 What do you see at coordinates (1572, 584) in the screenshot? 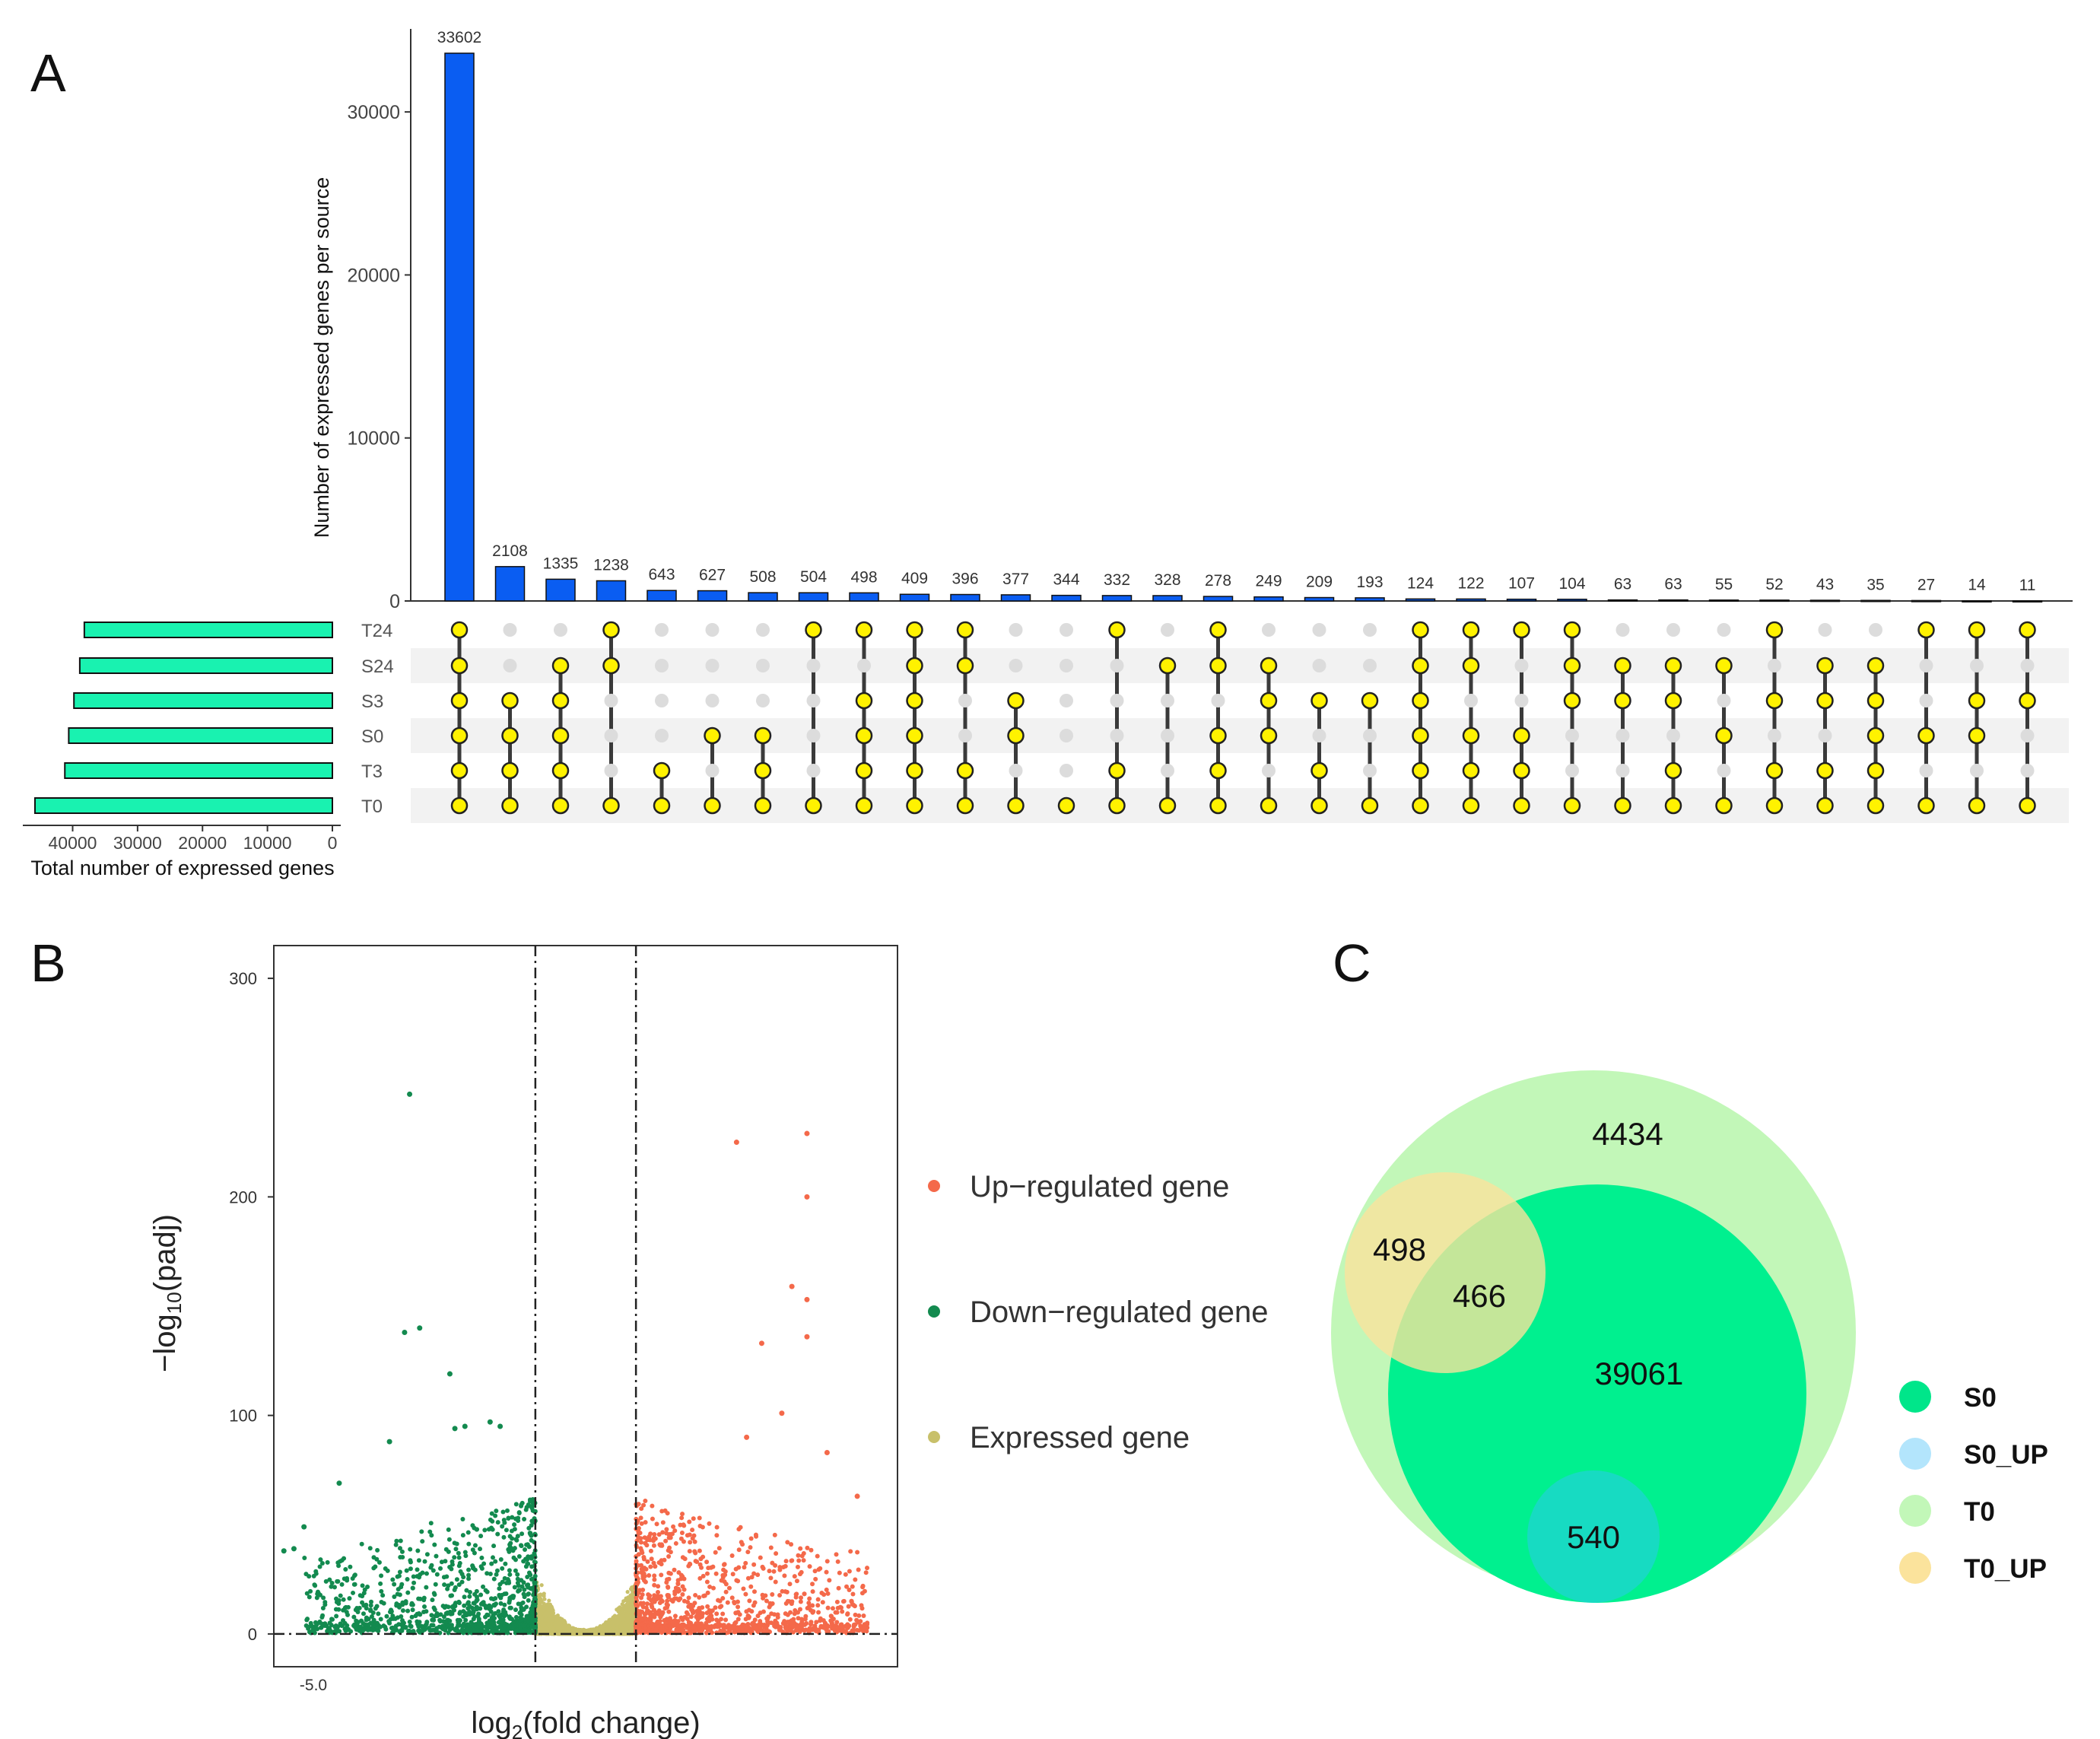
I see `intersection-bar-label: 104` at bounding box center [1572, 584].